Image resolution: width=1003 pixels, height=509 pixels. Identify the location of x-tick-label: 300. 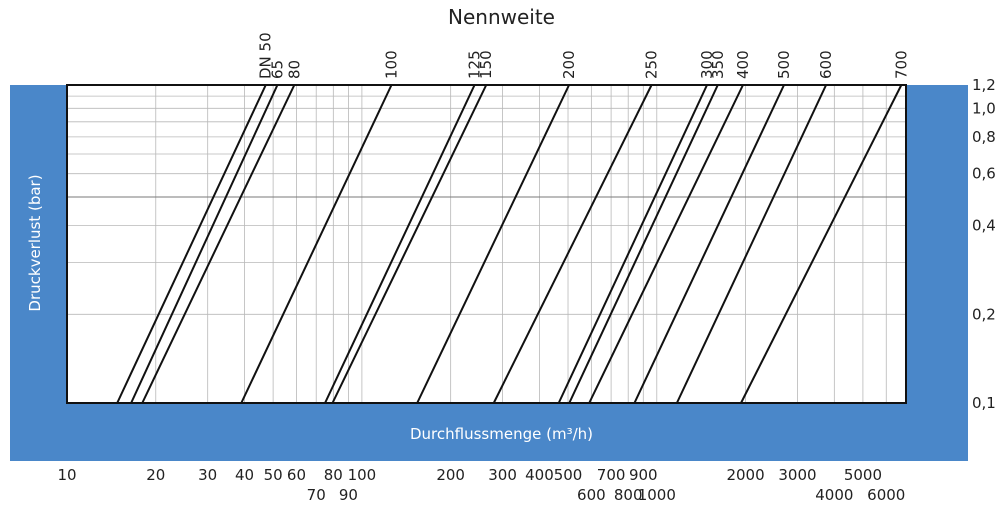
(502, 475).